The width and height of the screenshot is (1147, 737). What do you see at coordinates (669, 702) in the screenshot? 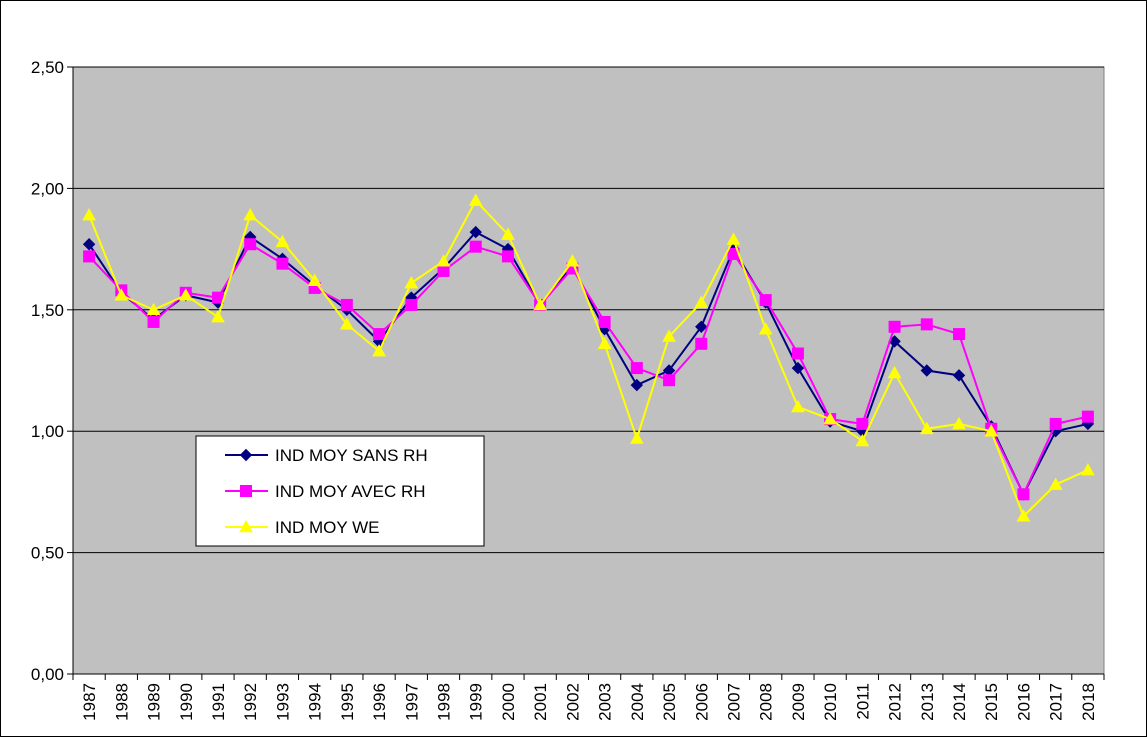
I see `x-tick-label: 2005` at bounding box center [669, 702].